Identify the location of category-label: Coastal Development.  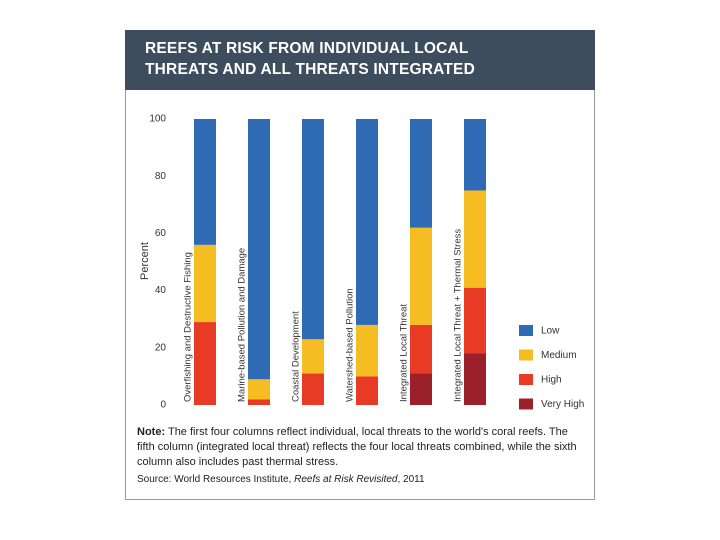
(296, 356).